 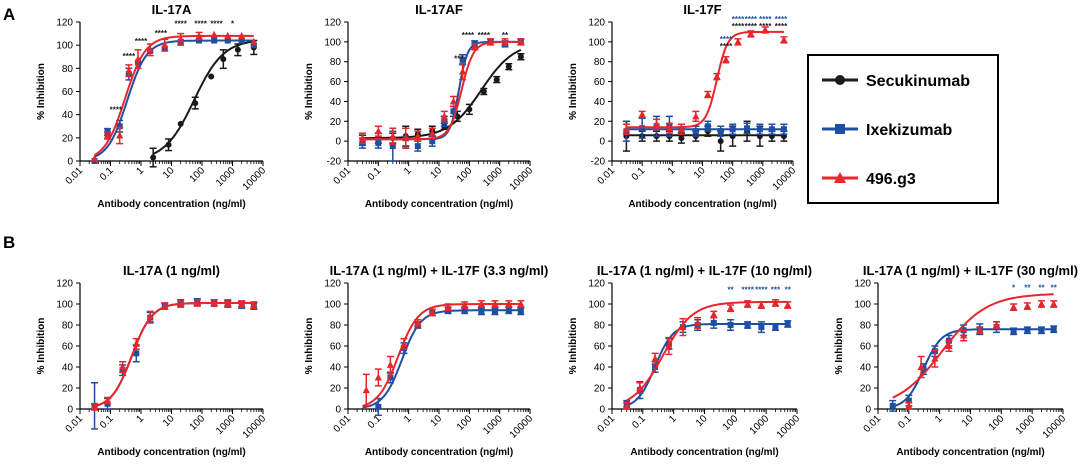 I want to click on y-tick-label: -20, so click(x=334, y=162).